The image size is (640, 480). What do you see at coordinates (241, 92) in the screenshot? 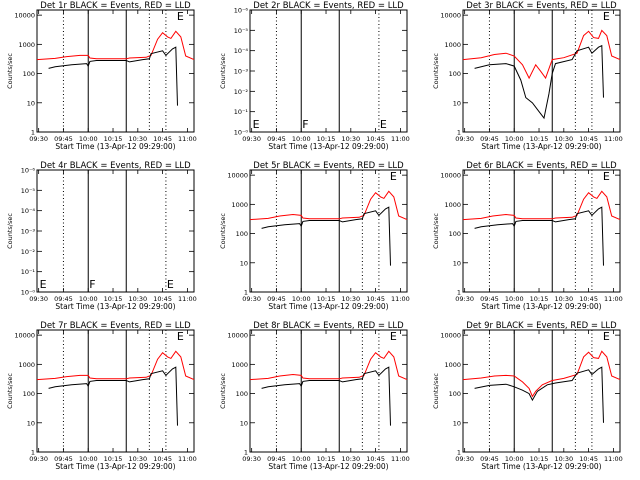
I see `y-tick-label: 10⁻²` at bounding box center [241, 92].